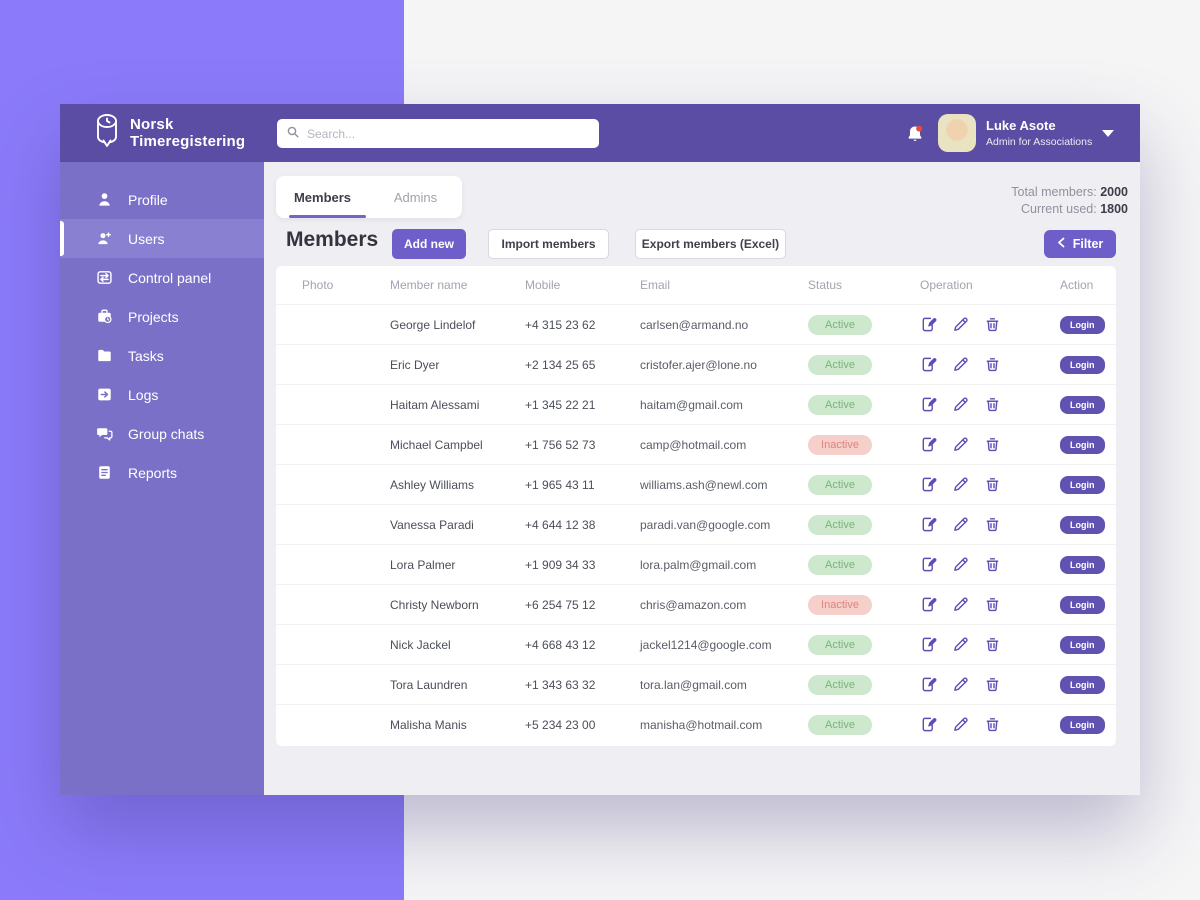 This screenshot has width=1200, height=900. What do you see at coordinates (436, 444) in the screenshot?
I see `member-name-cell: Michael Campbel` at bounding box center [436, 444].